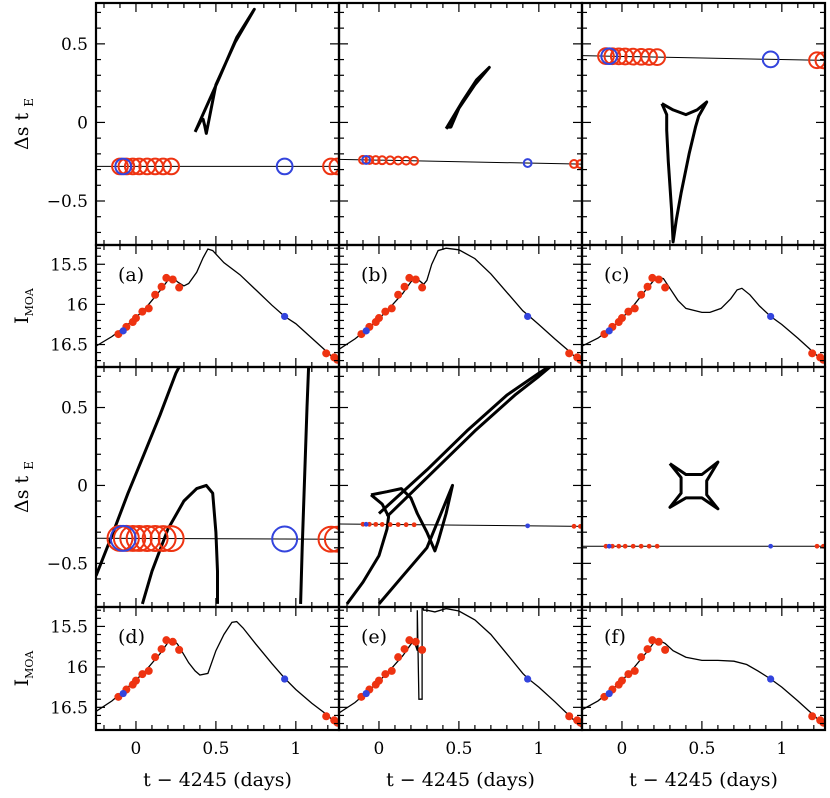 The image size is (830, 798). I want to click on map-y-tick-label: 0.5, so click(74, 45).